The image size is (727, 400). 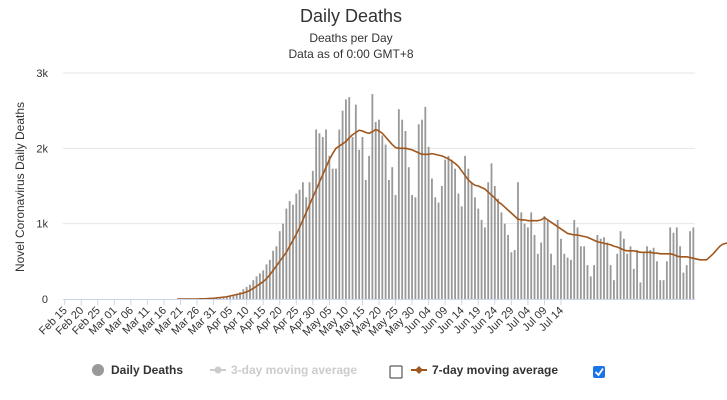 I want to click on y-axis-ticks: 0 1k 2k 3k, so click(x=42, y=187).